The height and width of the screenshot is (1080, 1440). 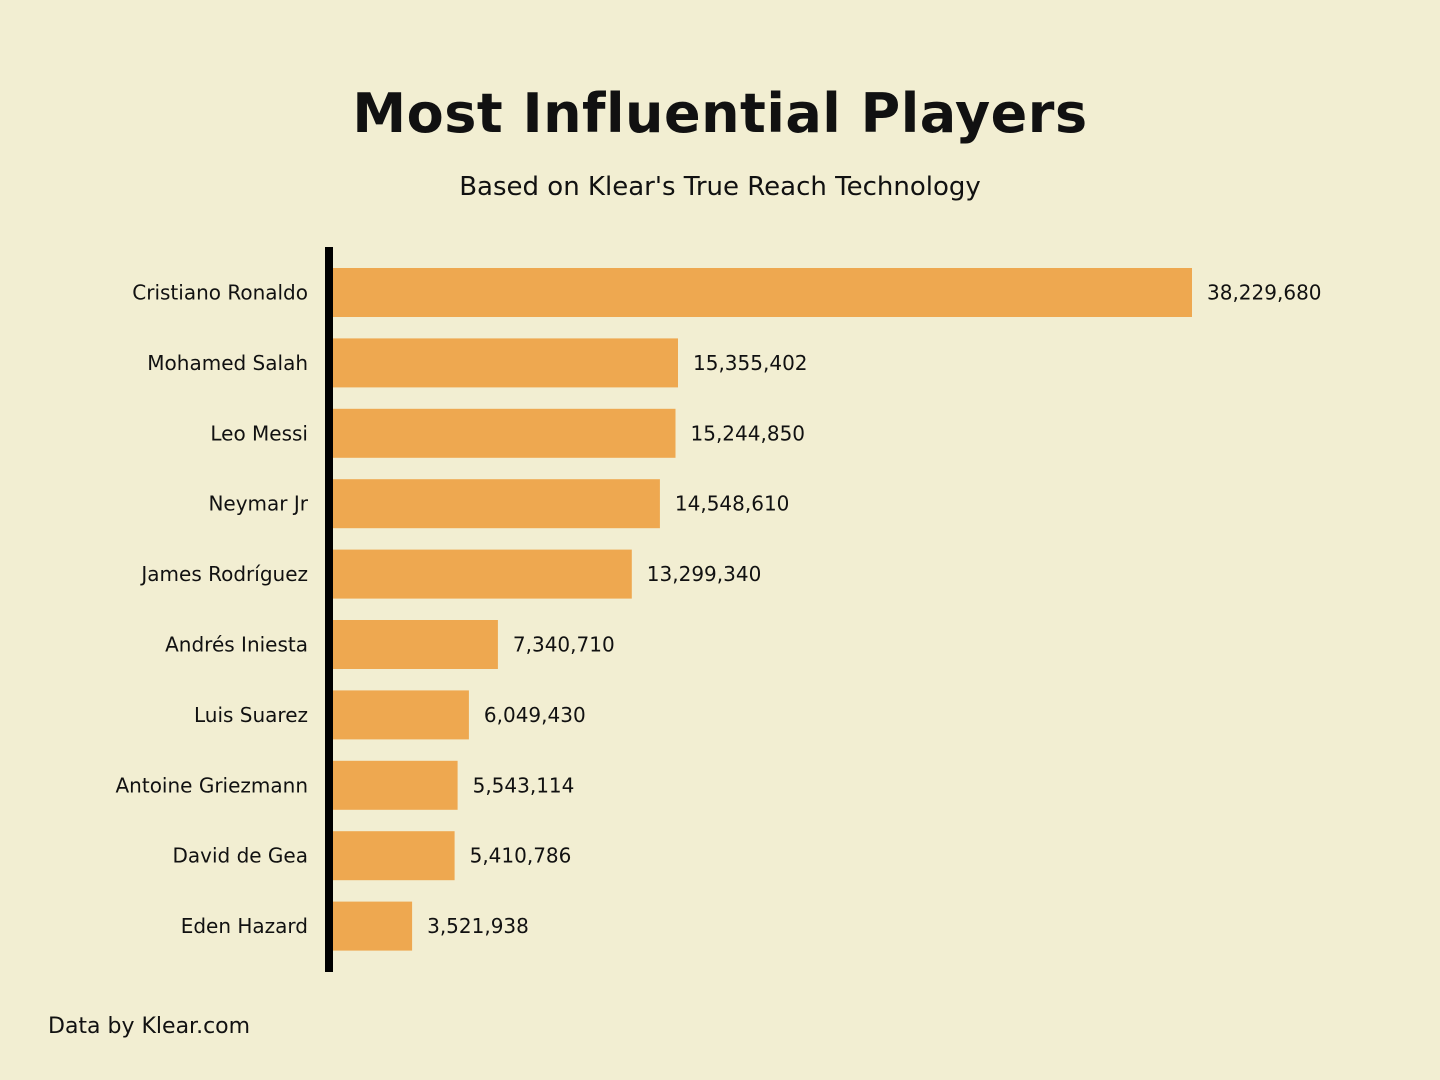 I want to click on category-label: Cristiano Ronaldo, so click(x=220, y=293).